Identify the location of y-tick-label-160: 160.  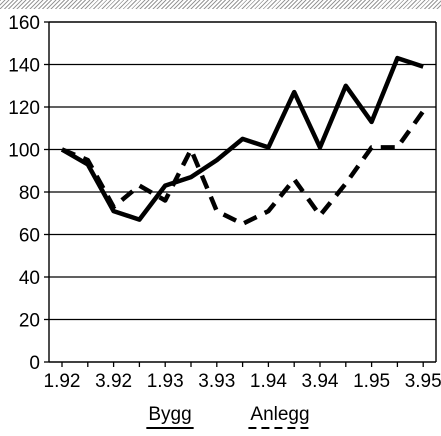
(24, 23).